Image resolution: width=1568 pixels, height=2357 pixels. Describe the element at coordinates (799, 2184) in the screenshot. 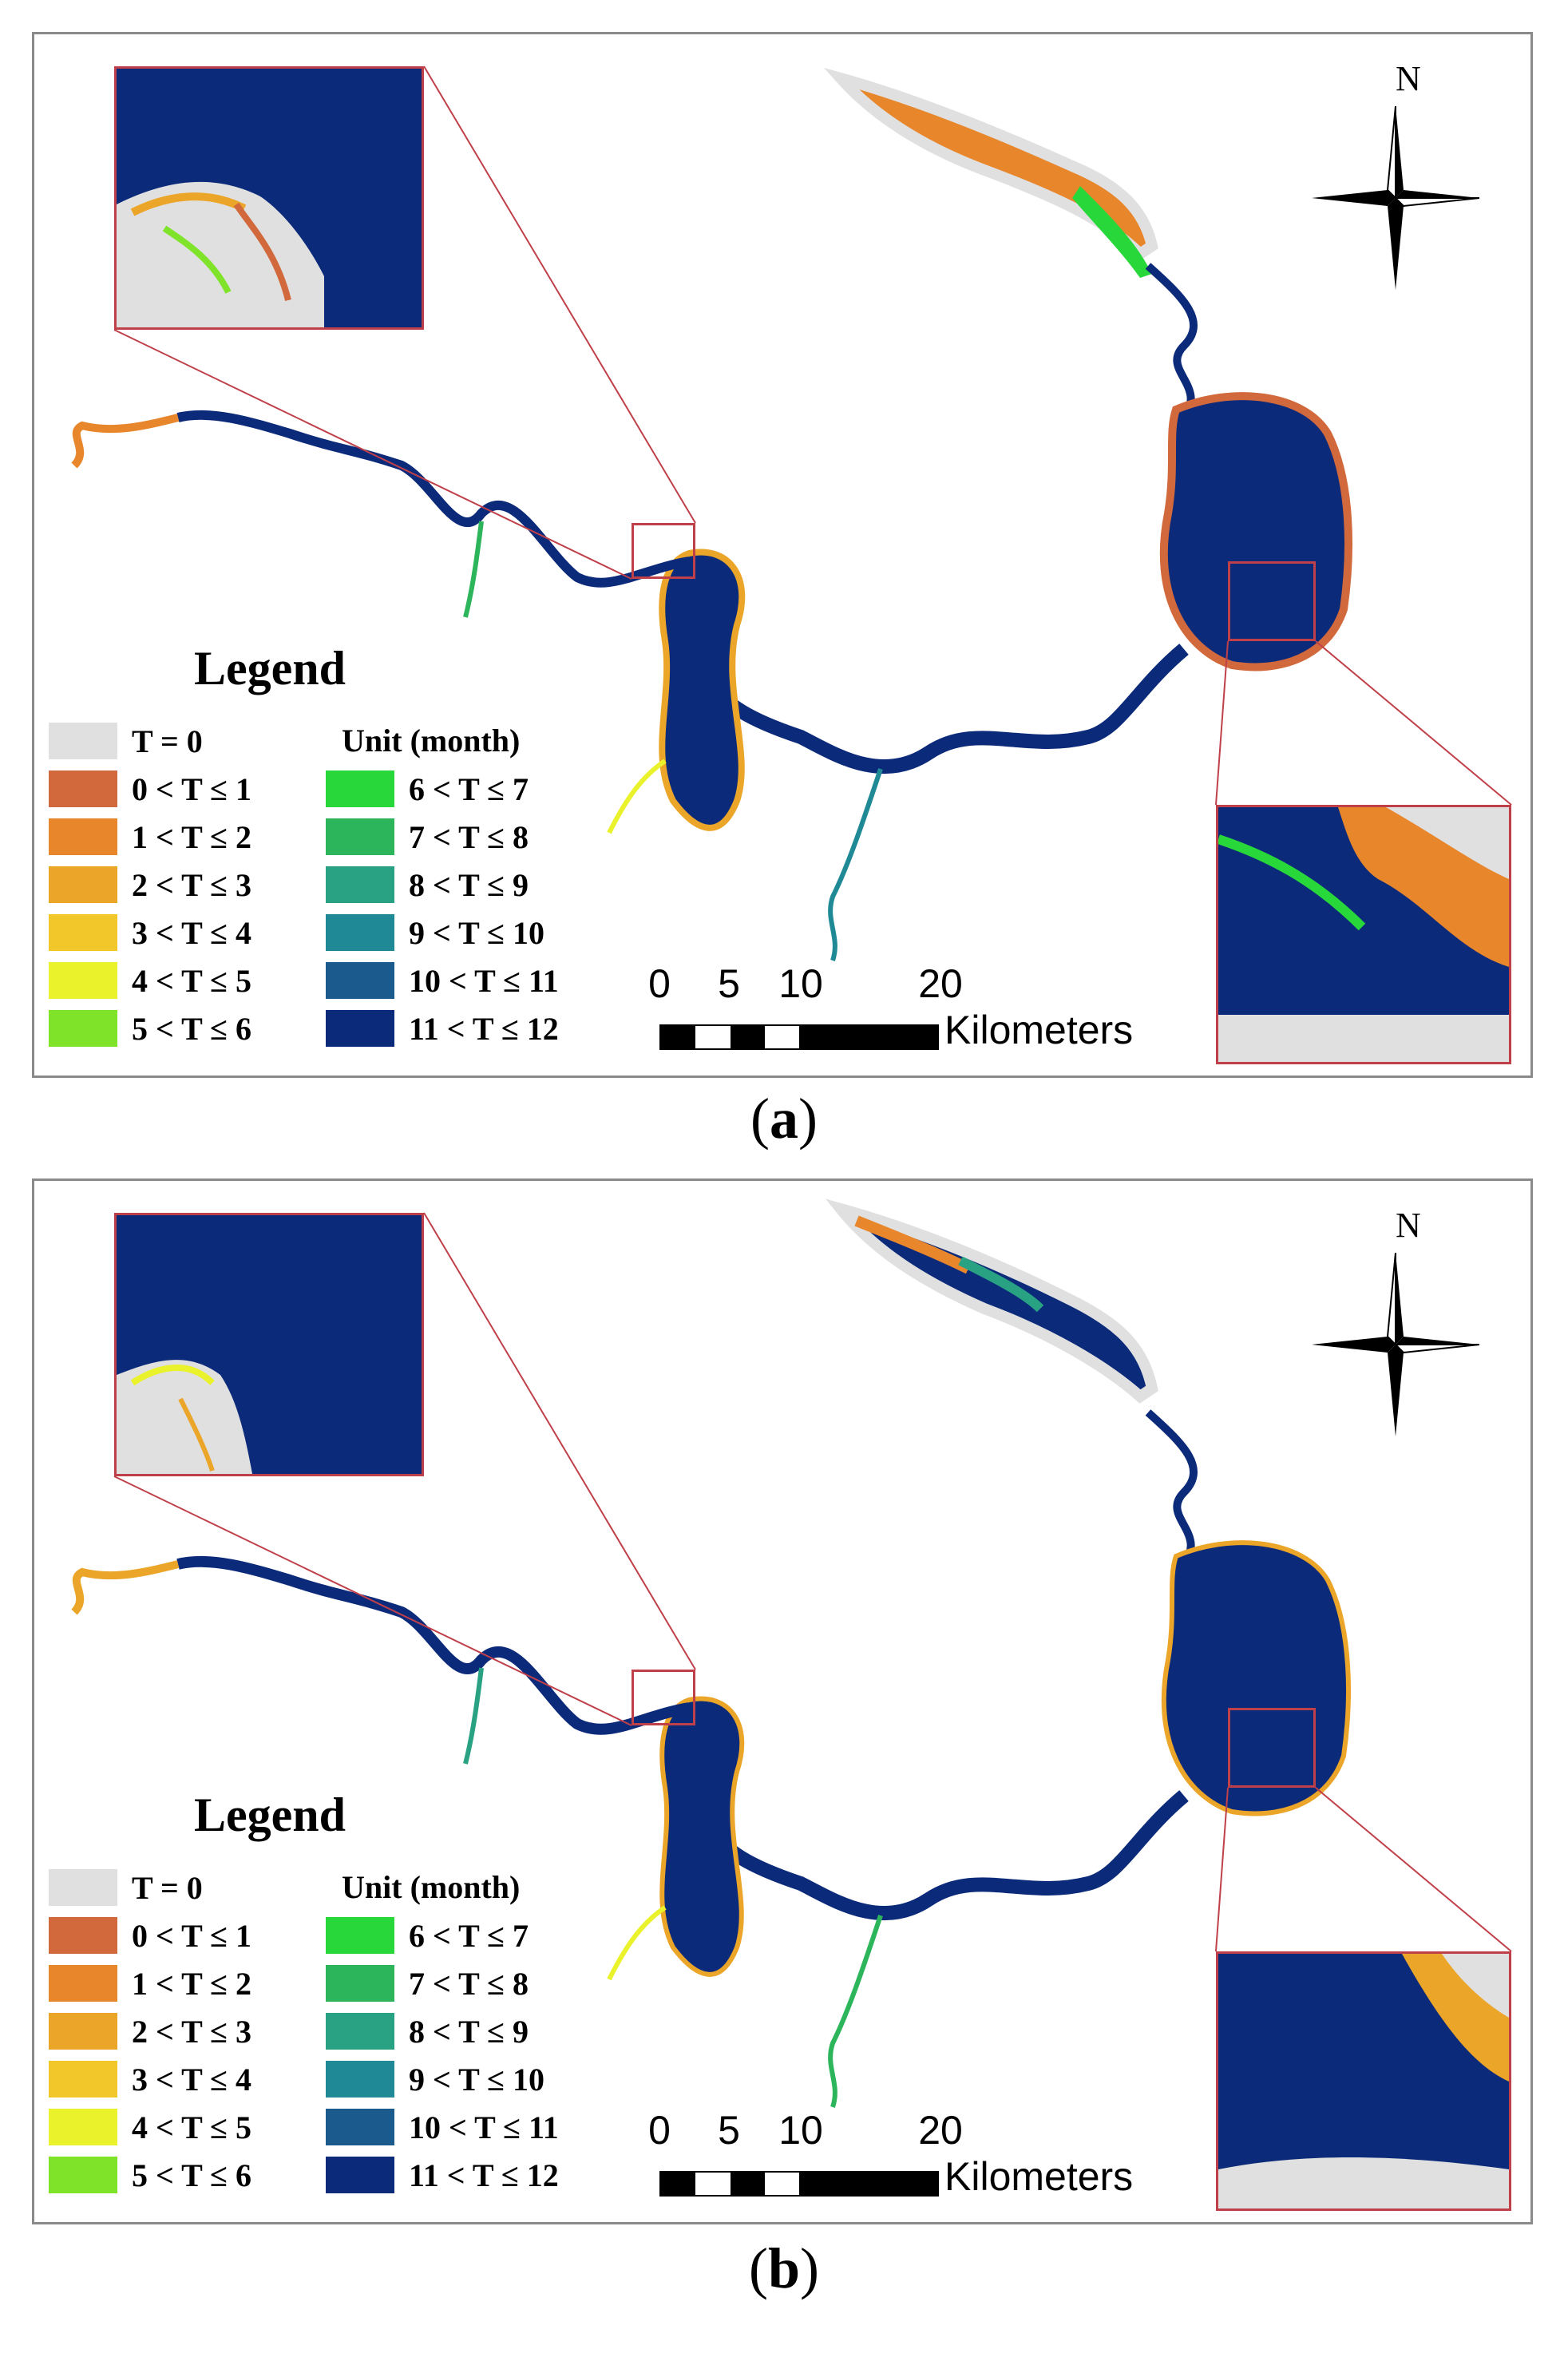

I see `scale-bar` at that location.